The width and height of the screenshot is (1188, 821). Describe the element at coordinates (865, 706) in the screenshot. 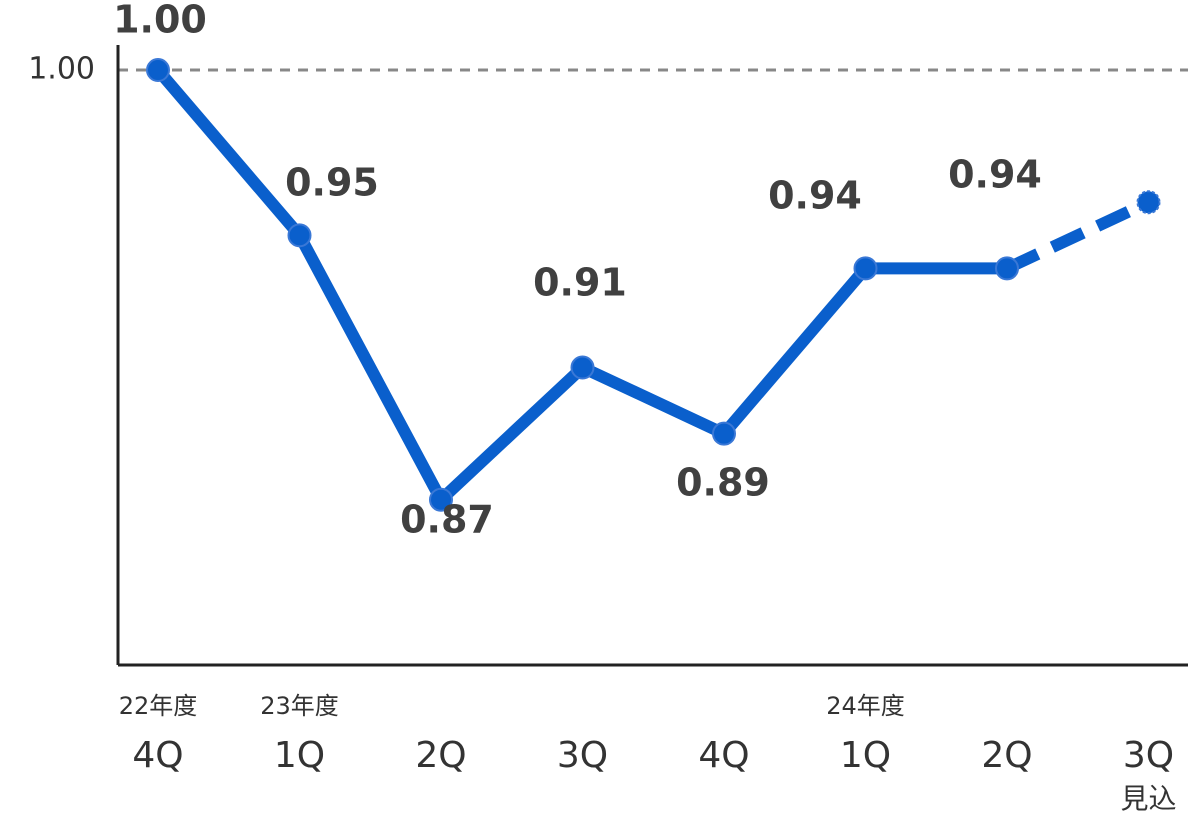

I see `category-group: 24年度` at that location.